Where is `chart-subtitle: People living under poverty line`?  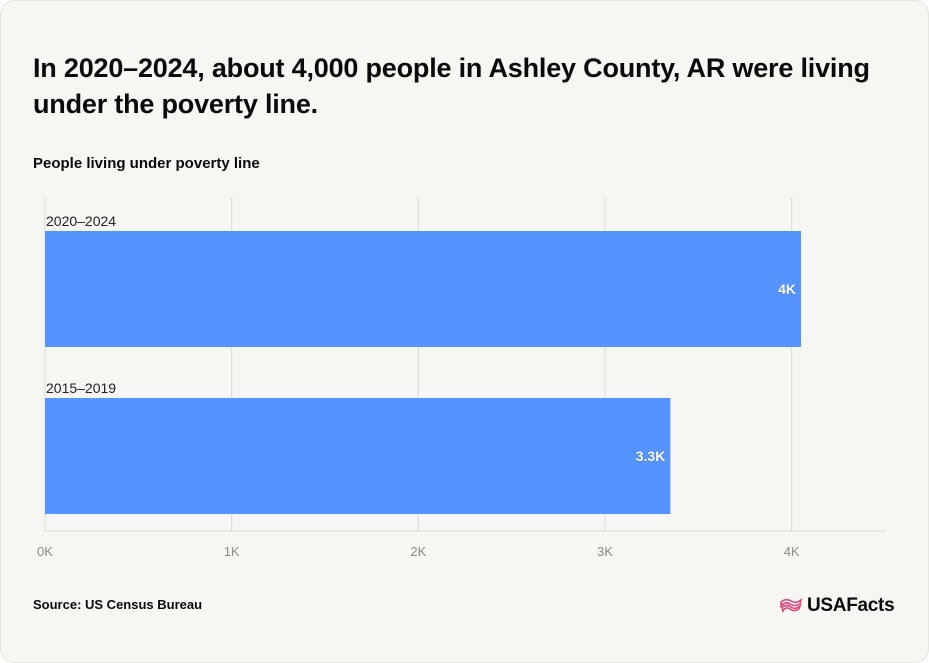 chart-subtitle: People living under poverty line is located at coordinates (146, 163).